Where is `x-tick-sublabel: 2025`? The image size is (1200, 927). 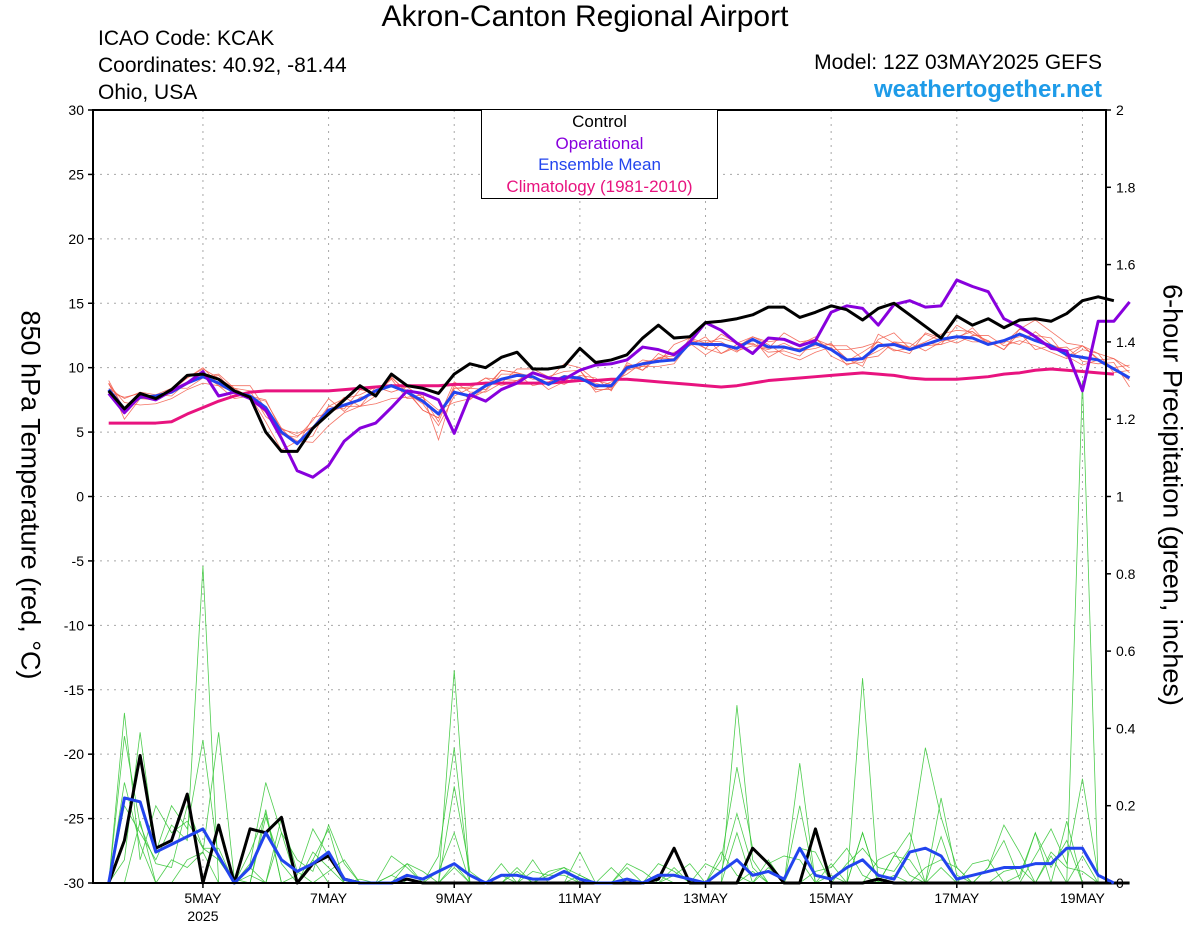 x-tick-sublabel: 2025 is located at coordinates (202, 916).